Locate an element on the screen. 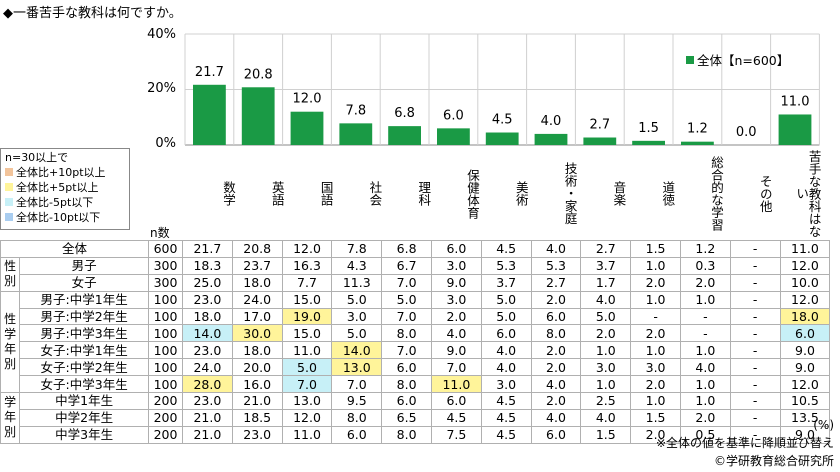 The width and height of the screenshot is (840, 472). table-cell: 28.0 is located at coordinates (207, 384).